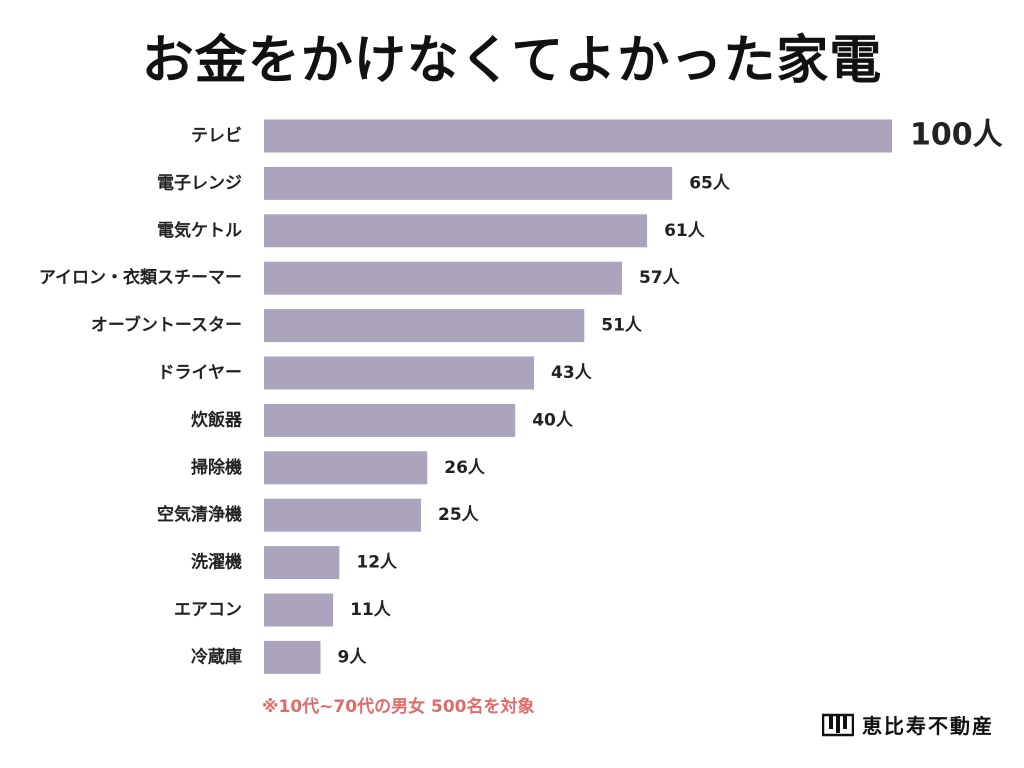  I want to click on value-label: 9人, so click(353, 657).